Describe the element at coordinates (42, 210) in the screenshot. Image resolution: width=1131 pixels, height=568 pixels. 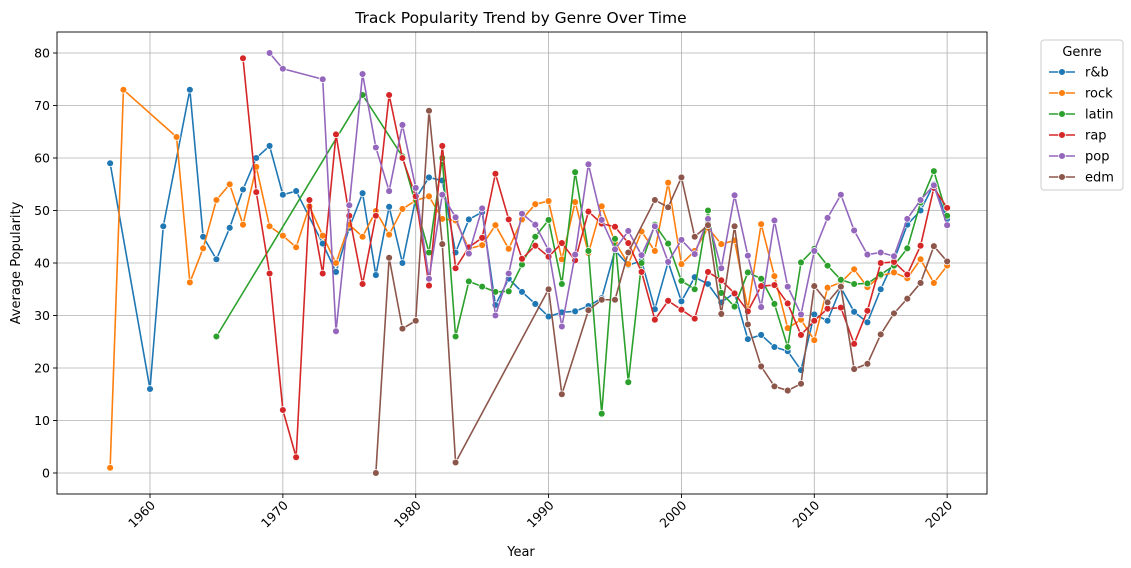
I see `y-tick-label: 50` at that location.